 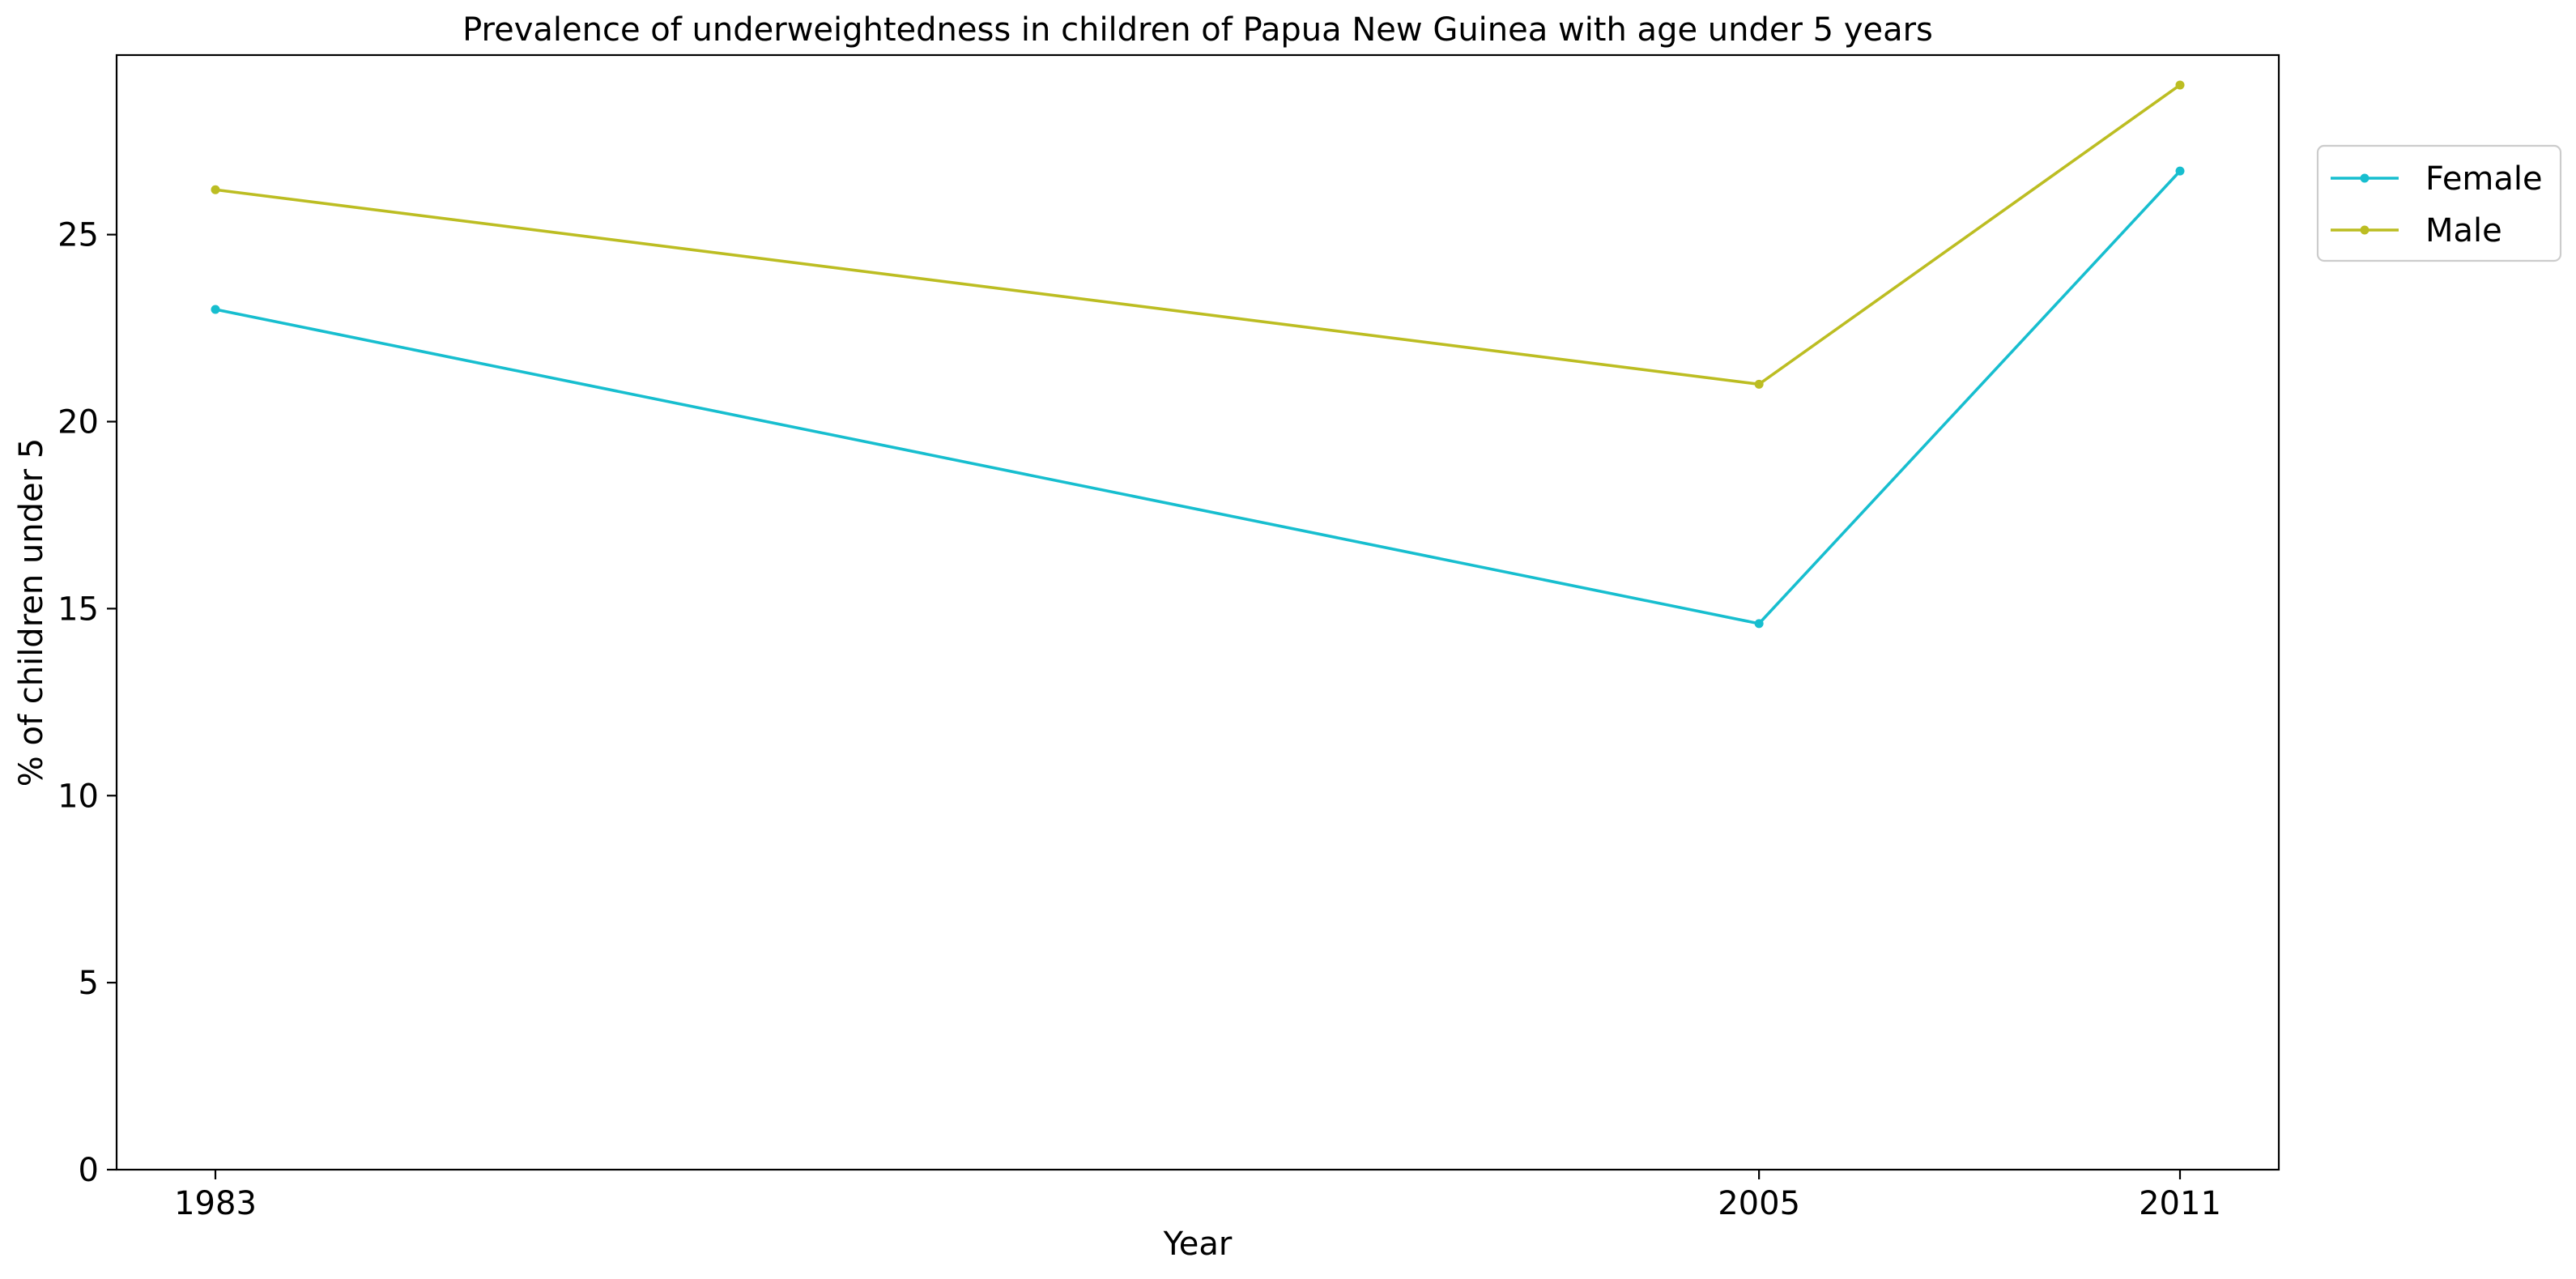 I want to click on x-axis-label: Year, so click(x=1198, y=1244).